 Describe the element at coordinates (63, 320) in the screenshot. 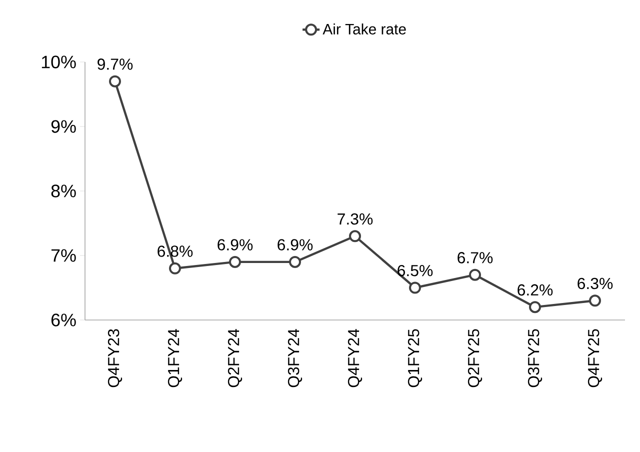

I see `y-tick-label: 6%` at that location.